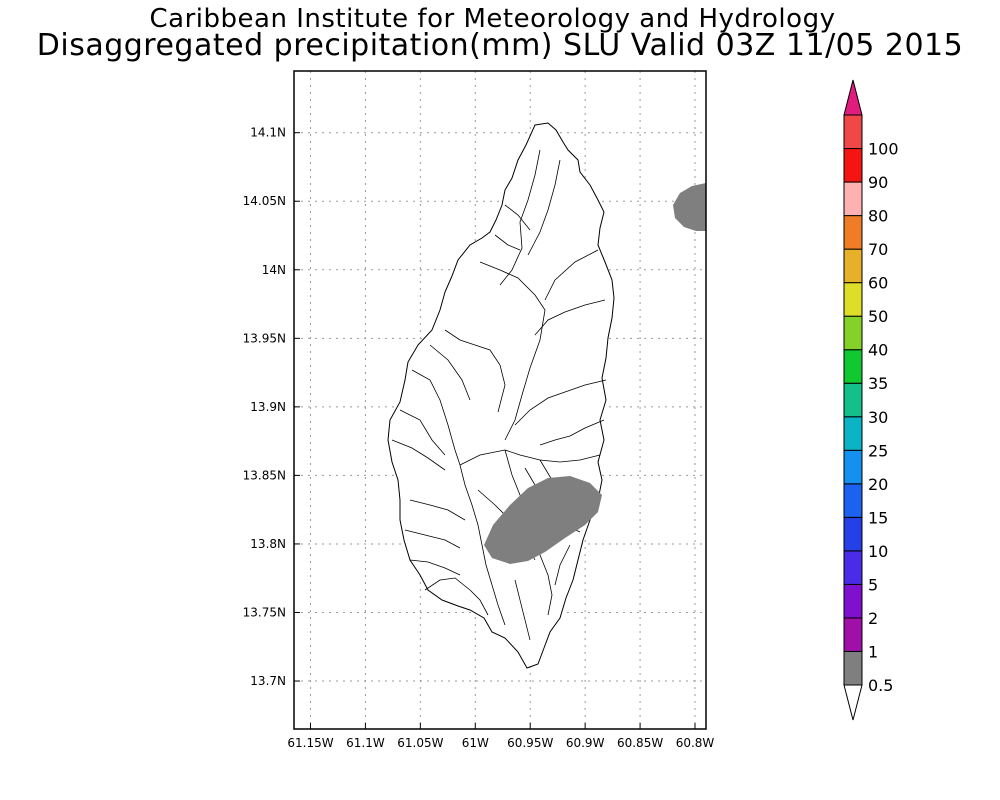 This screenshot has width=1000, height=800. I want to click on colorbar-label: 50, so click(878, 316).